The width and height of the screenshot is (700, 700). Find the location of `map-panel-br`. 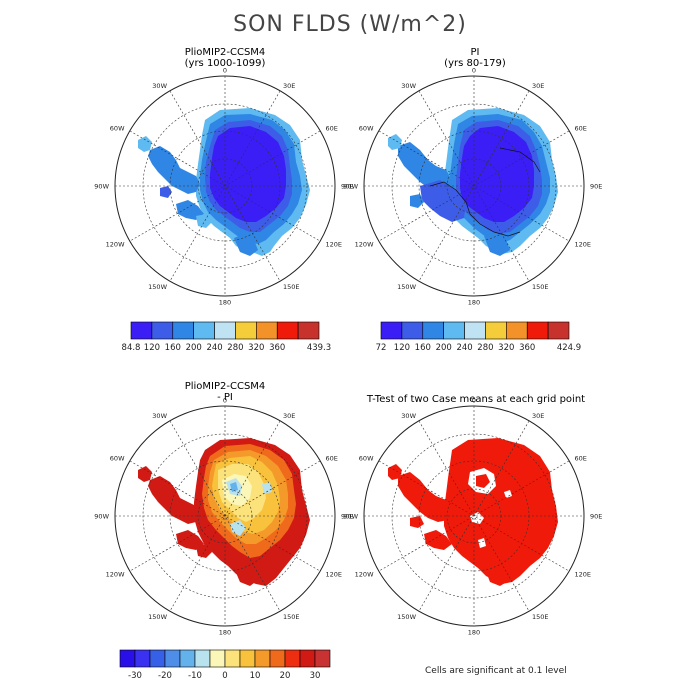

map-panel-br is located at coordinates (474, 516).